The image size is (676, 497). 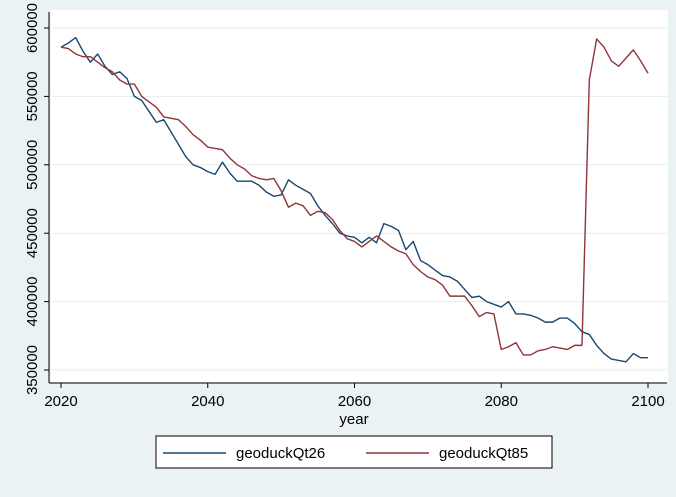 I want to click on legend-label-1: geoduckQt26, so click(x=280, y=453).